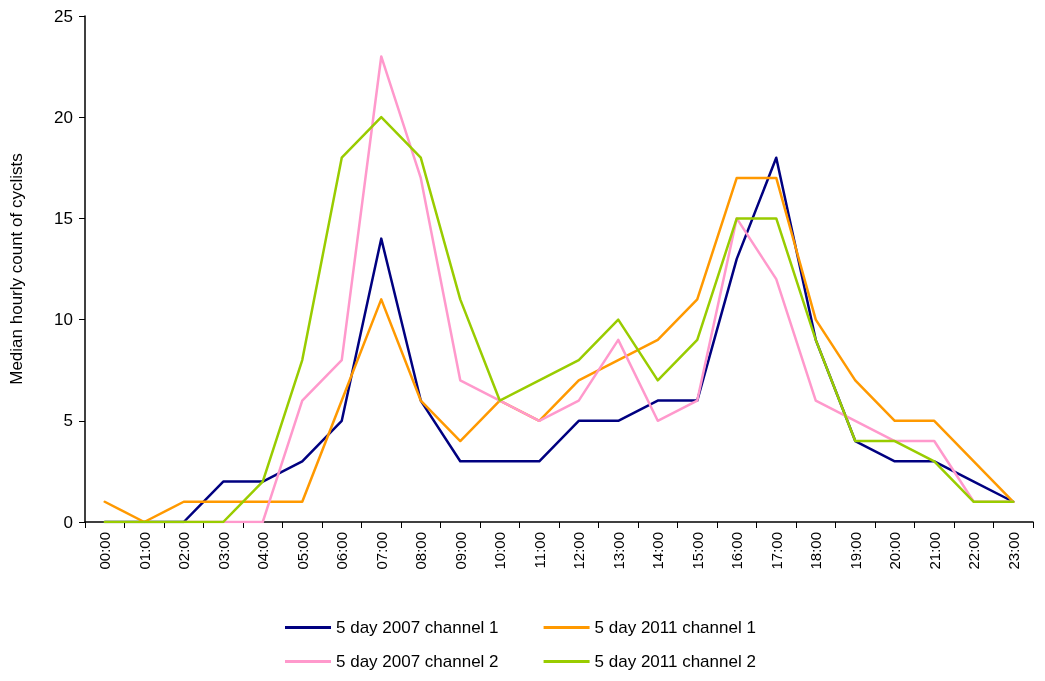 The width and height of the screenshot is (1045, 681). Describe the element at coordinates (144, 551) in the screenshot. I see `x-tick-label: 01:00` at that location.